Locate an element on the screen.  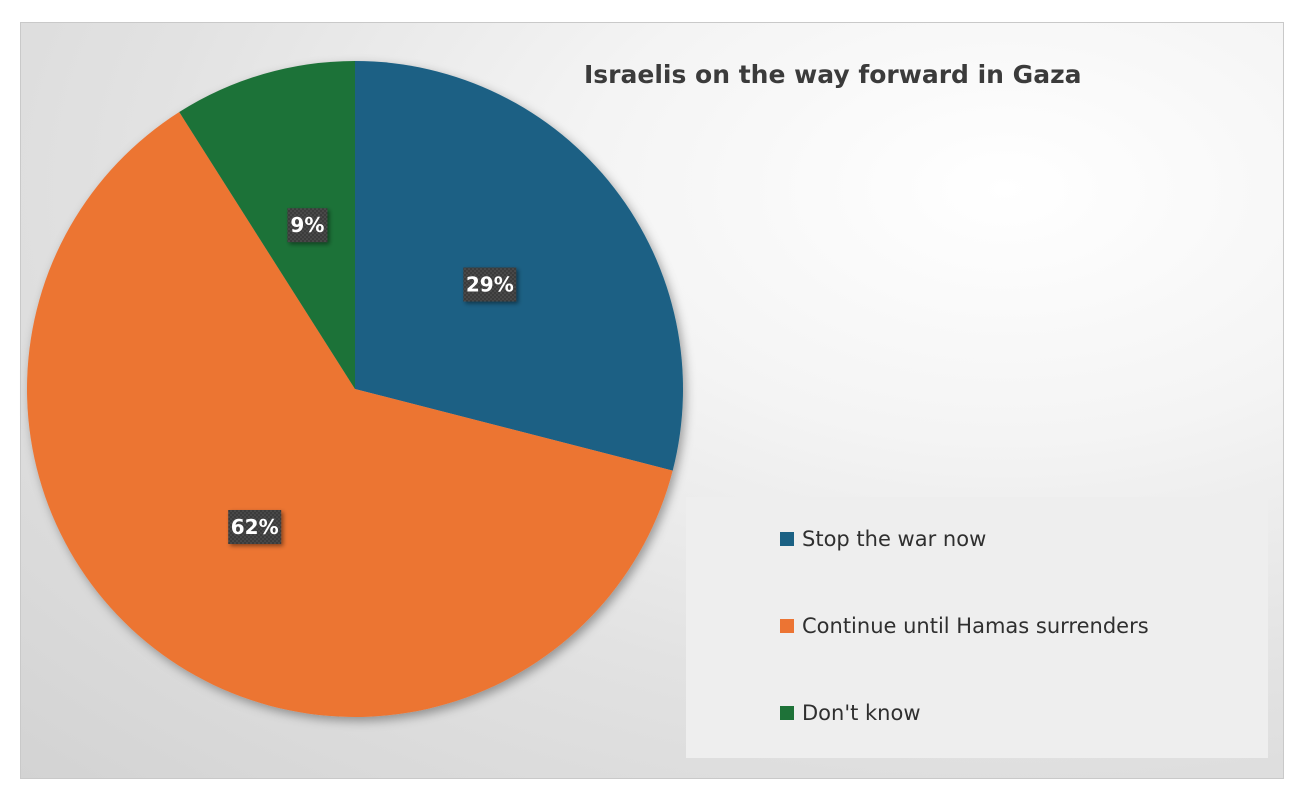
legend-item-dont-know: Don't know is located at coordinates (850, 713).